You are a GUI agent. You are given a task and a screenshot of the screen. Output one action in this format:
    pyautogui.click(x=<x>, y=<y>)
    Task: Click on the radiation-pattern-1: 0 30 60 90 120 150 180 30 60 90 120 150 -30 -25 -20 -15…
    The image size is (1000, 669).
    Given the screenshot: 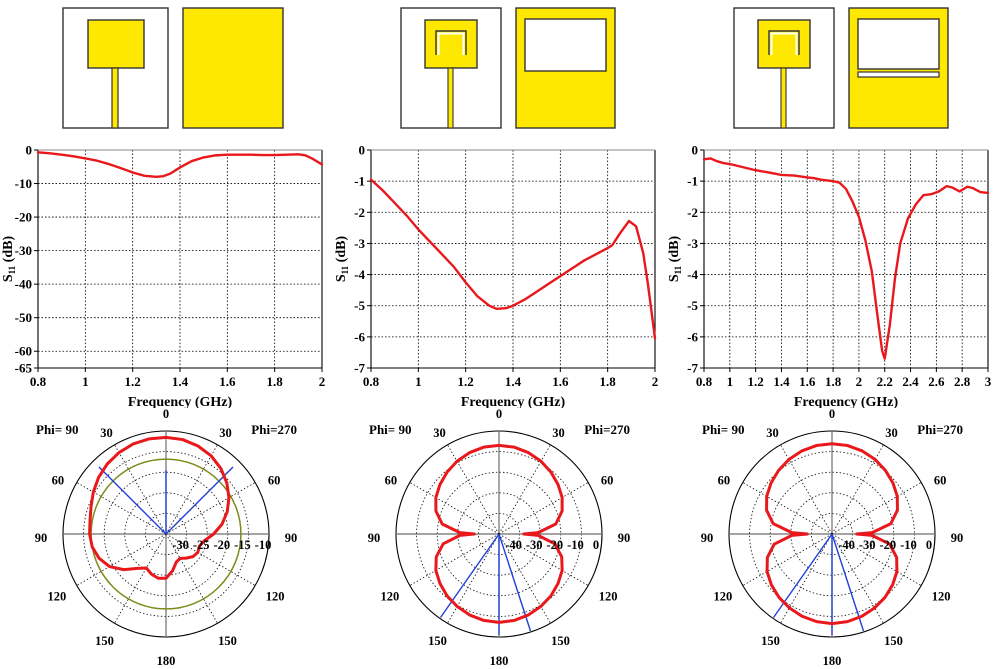 What is the action you would take?
    pyautogui.click(x=166, y=538)
    